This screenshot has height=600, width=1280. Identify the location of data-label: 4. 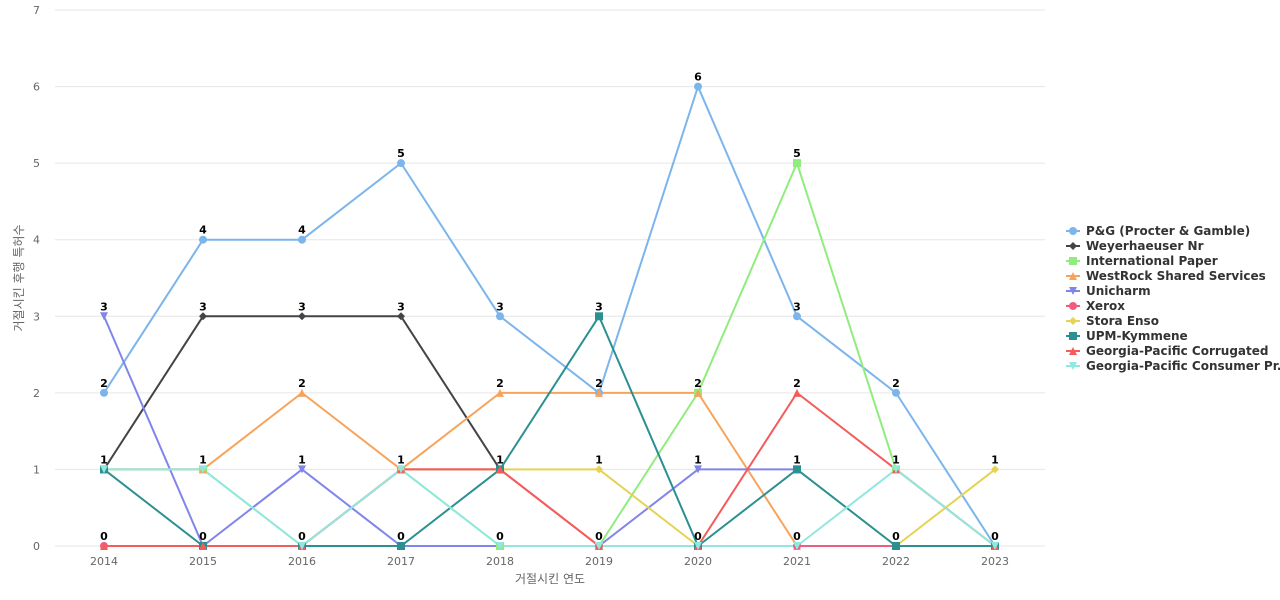
(203, 230).